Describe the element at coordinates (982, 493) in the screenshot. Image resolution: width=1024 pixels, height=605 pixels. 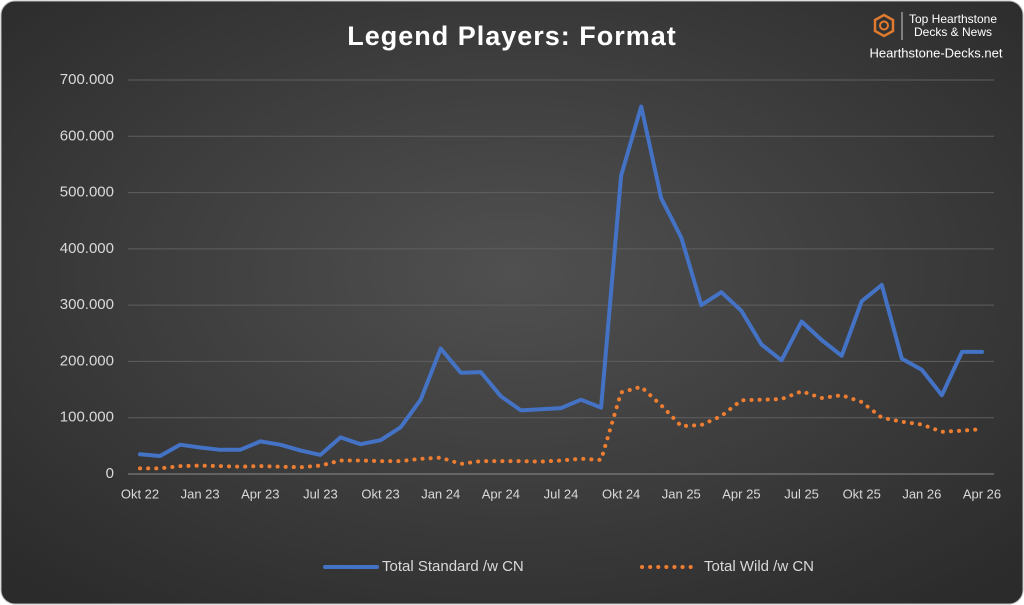
I see `x-tick-label: Apr 26` at that location.